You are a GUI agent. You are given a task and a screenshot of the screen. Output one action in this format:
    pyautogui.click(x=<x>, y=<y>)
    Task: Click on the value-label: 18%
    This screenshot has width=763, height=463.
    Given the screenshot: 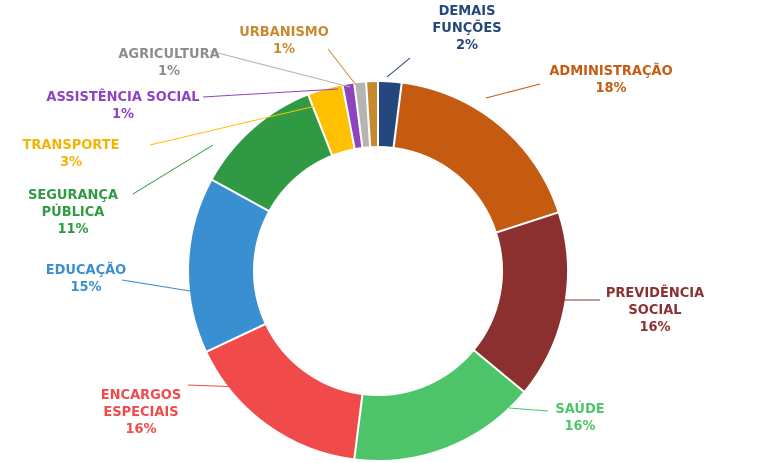 What is the action you would take?
    pyautogui.click(x=610, y=88)
    